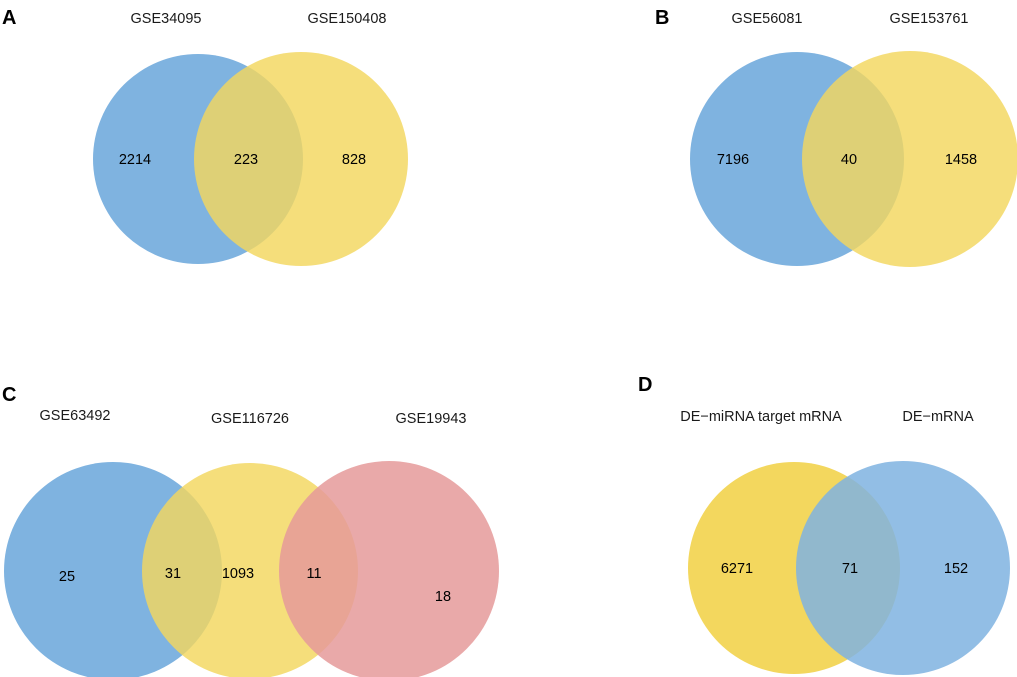 Image resolution: width=1017 pixels, height=677 pixels. What do you see at coordinates (238, 574) in the screenshot?
I see `panel-c-only-2-count: 1093` at bounding box center [238, 574].